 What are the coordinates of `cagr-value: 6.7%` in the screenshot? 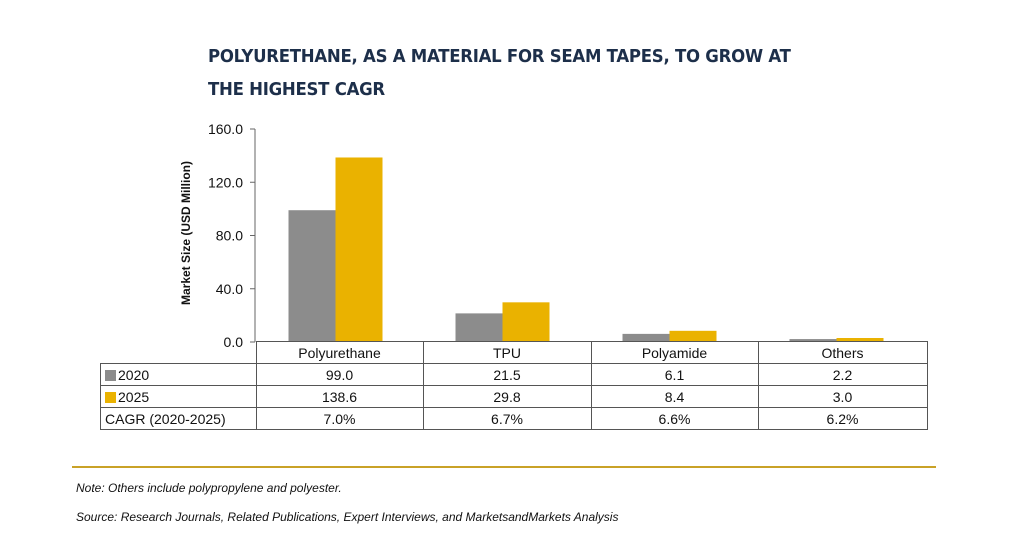 It's located at (507, 418).